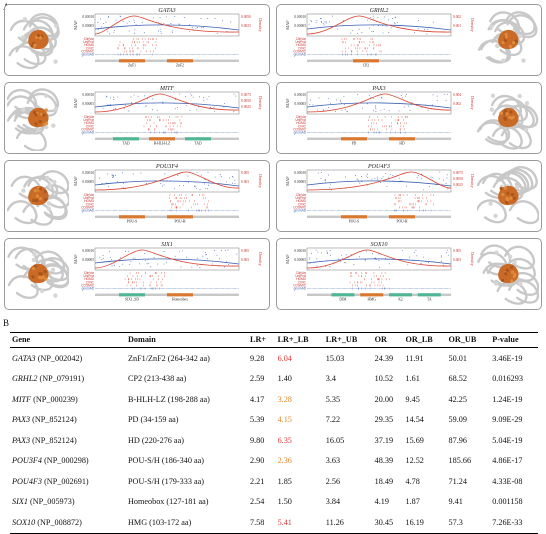  What do you see at coordinates (88, 198) in the screenshot?
I see `track-label: UniProt` at bounding box center [88, 198].